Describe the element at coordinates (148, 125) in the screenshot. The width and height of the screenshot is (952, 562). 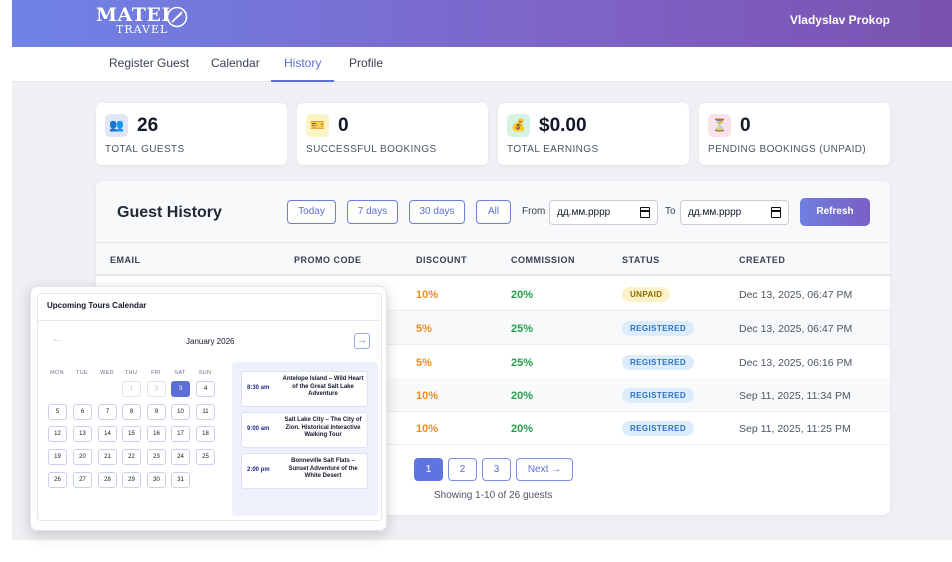
I see `stat-value: 26` at that location.